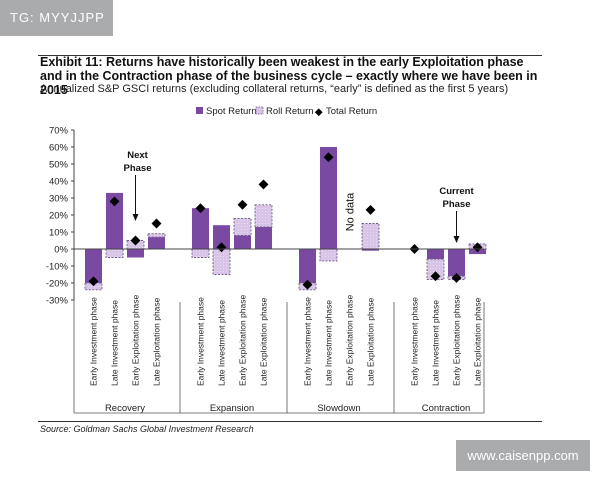 The image size is (600, 480). I want to click on legend-swatch-spot, so click(199, 110).